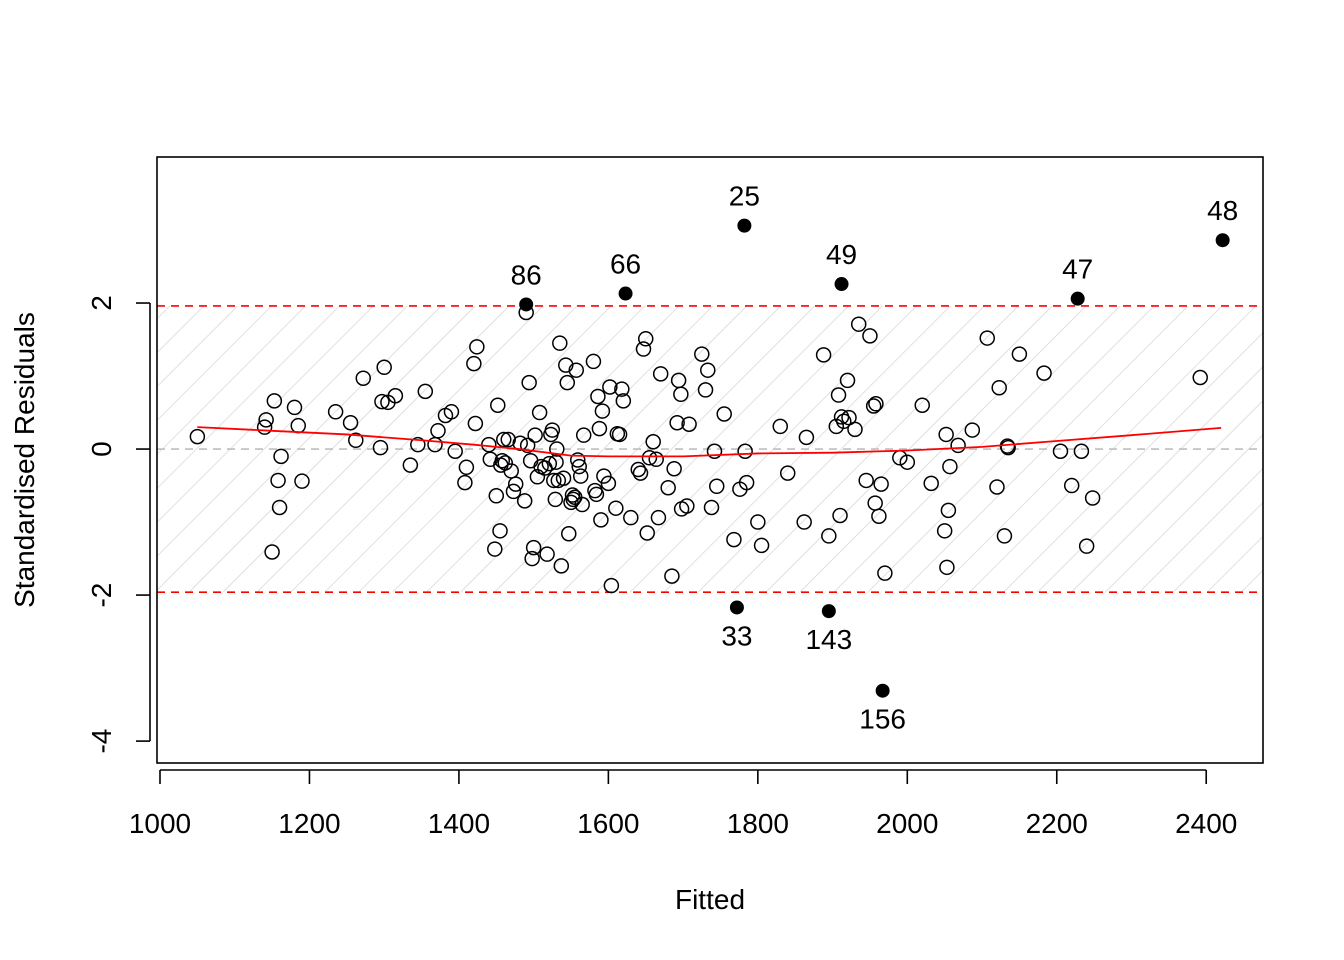 This screenshot has height=960, width=1344. What do you see at coordinates (907, 823) in the screenshot?
I see `x-tick-label: 2000` at bounding box center [907, 823].